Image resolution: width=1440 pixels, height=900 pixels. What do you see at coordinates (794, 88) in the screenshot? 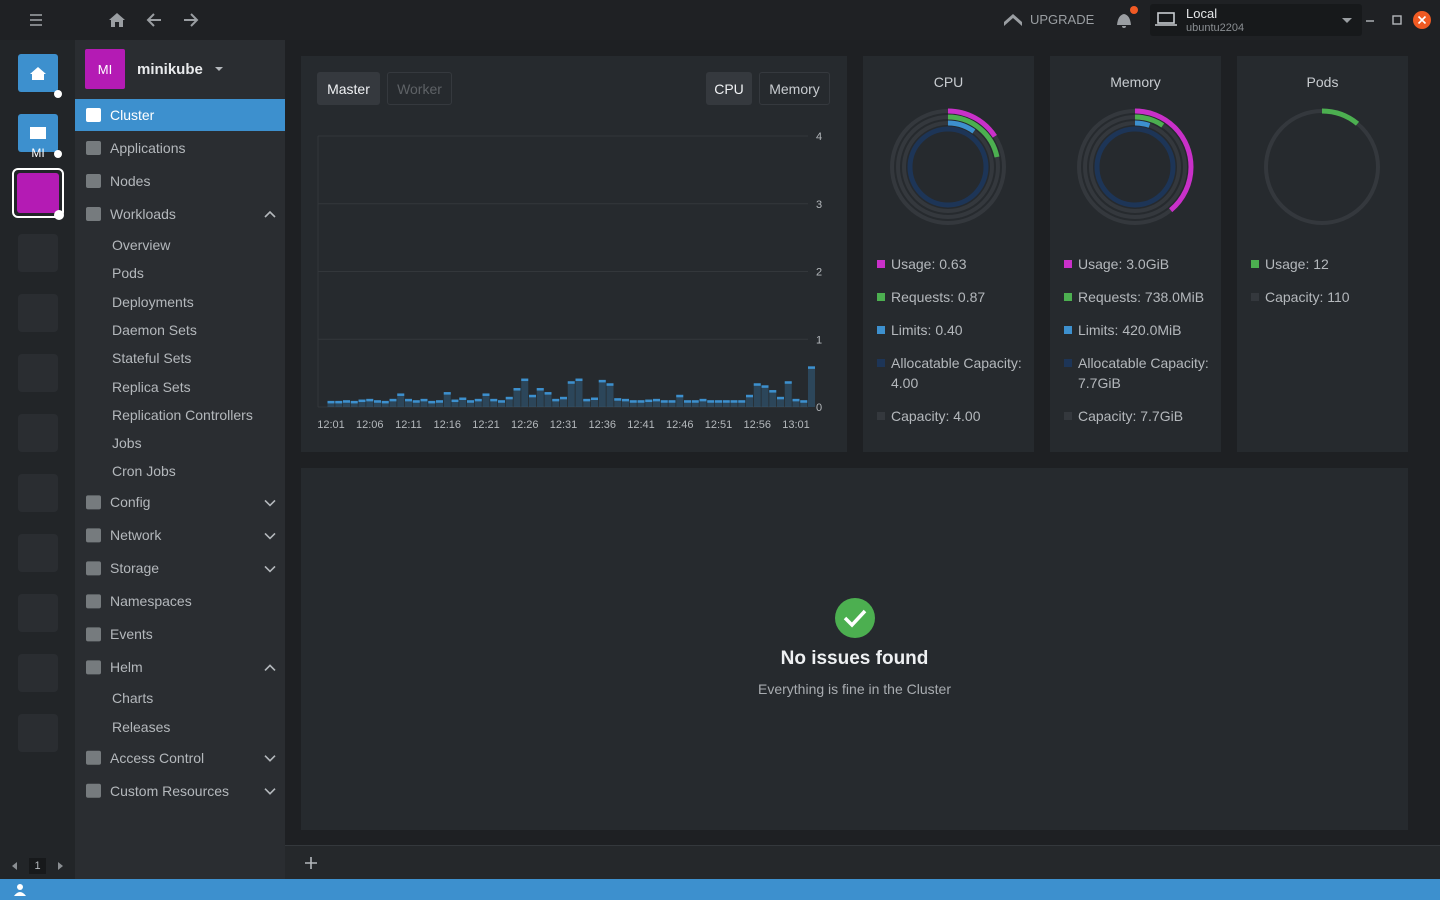
I see `metric-tab: Memory` at bounding box center [794, 88].